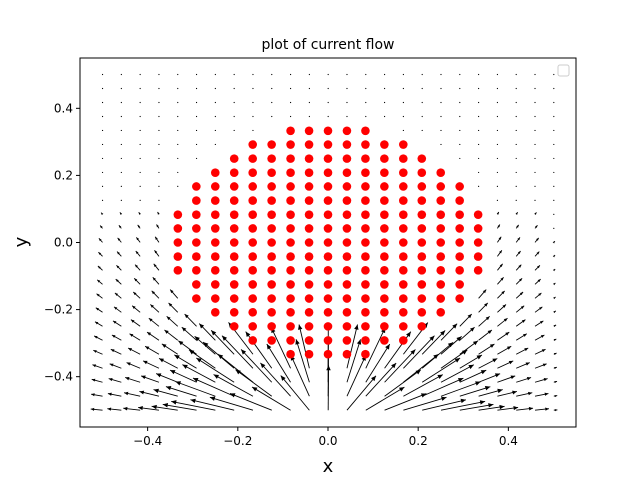 This screenshot has height=480, width=640. Describe the element at coordinates (21, 241) in the screenshot. I see `y-axis-label: y` at that location.